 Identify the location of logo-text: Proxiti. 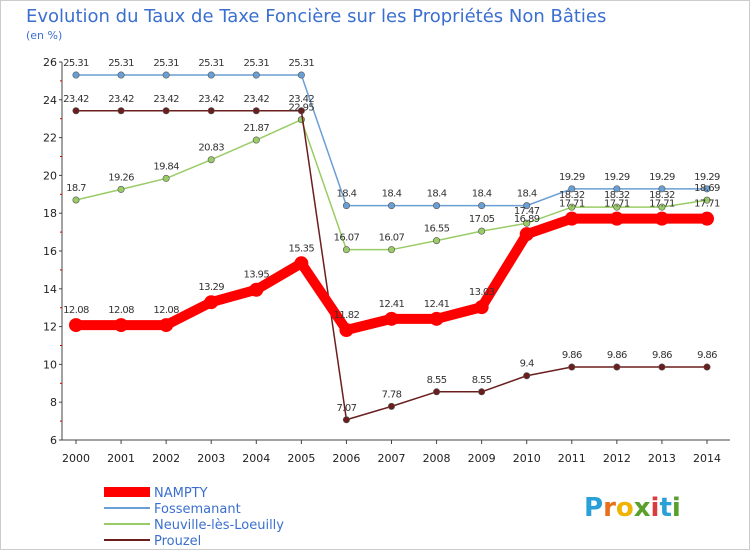
(632, 508).